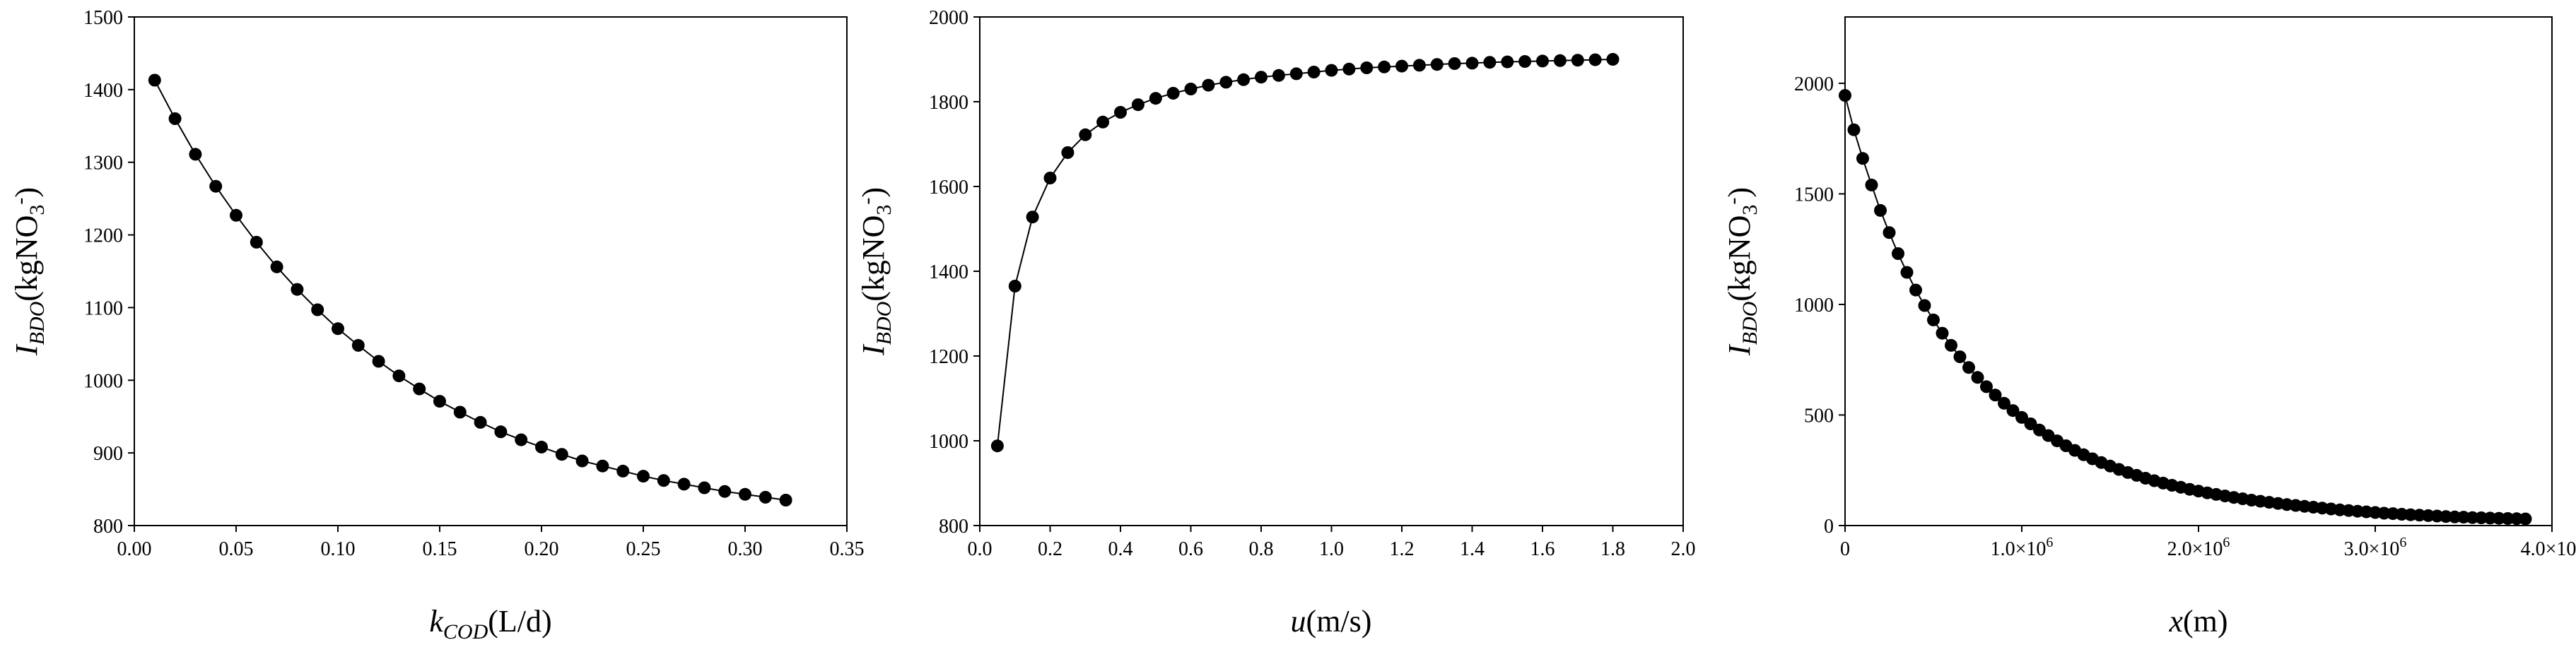 This screenshot has width=2576, height=652. What do you see at coordinates (1331, 621) in the screenshot?
I see `x-axis-title: u(m/s)` at bounding box center [1331, 621].